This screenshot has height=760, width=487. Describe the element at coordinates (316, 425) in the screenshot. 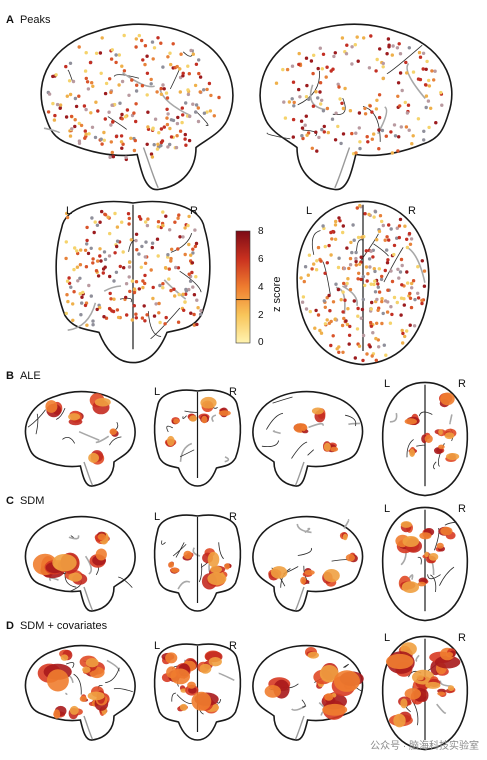

I see `b3-sulcus` at that location.